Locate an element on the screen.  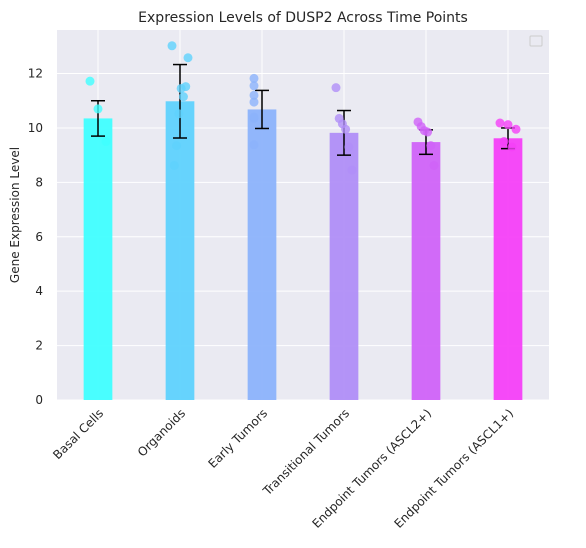
y-tick-label: 12 is located at coordinates (35, 74).